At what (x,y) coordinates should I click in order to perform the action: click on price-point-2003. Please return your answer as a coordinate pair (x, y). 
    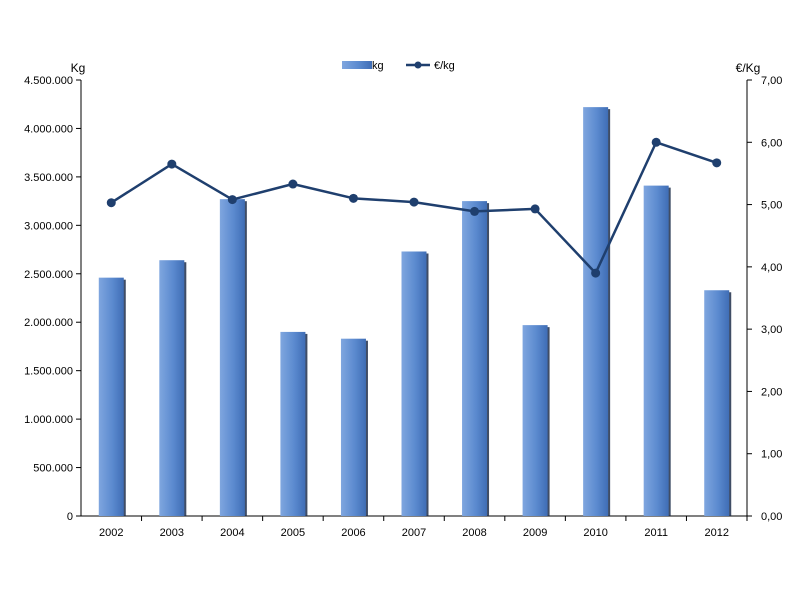
    Looking at the image, I should click on (172, 164).